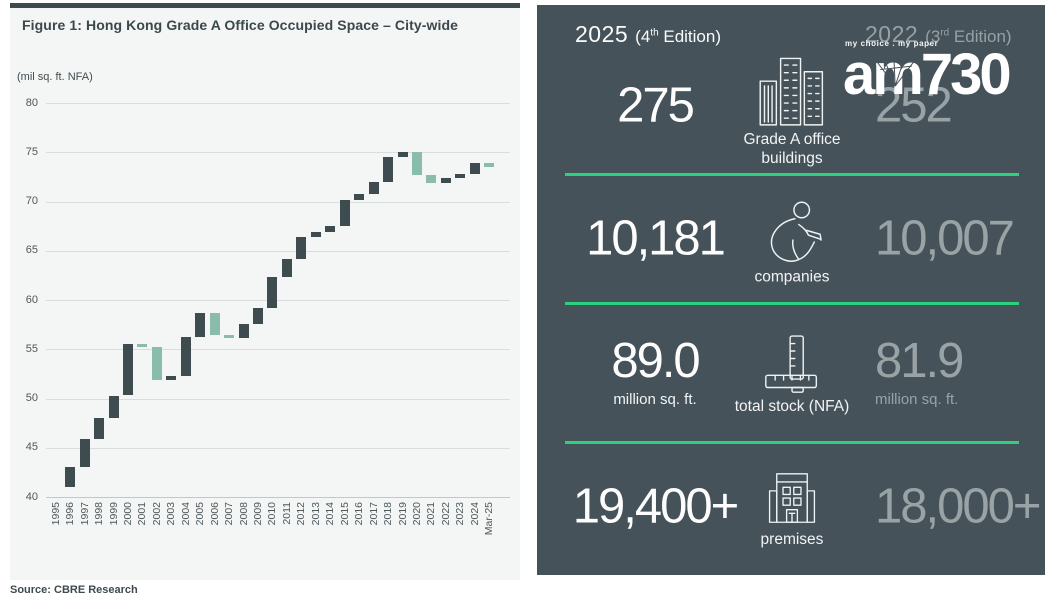 This screenshot has height=604, width=1047. Describe the element at coordinates (914, 105) in the screenshot. I see `stat-value-2022: 252` at that location.